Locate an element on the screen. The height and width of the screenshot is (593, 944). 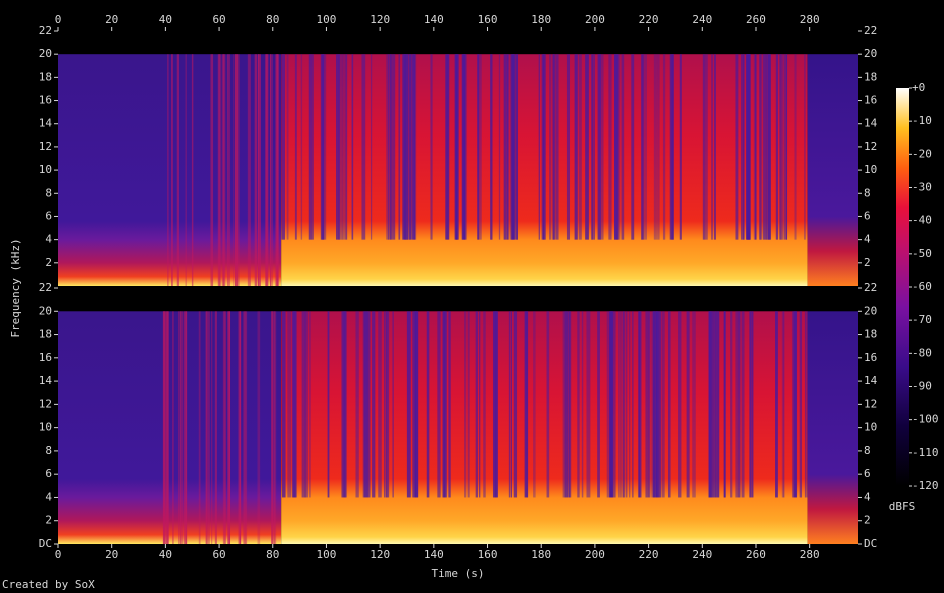
x-tick-label: 60 is located at coordinates (218, 554).